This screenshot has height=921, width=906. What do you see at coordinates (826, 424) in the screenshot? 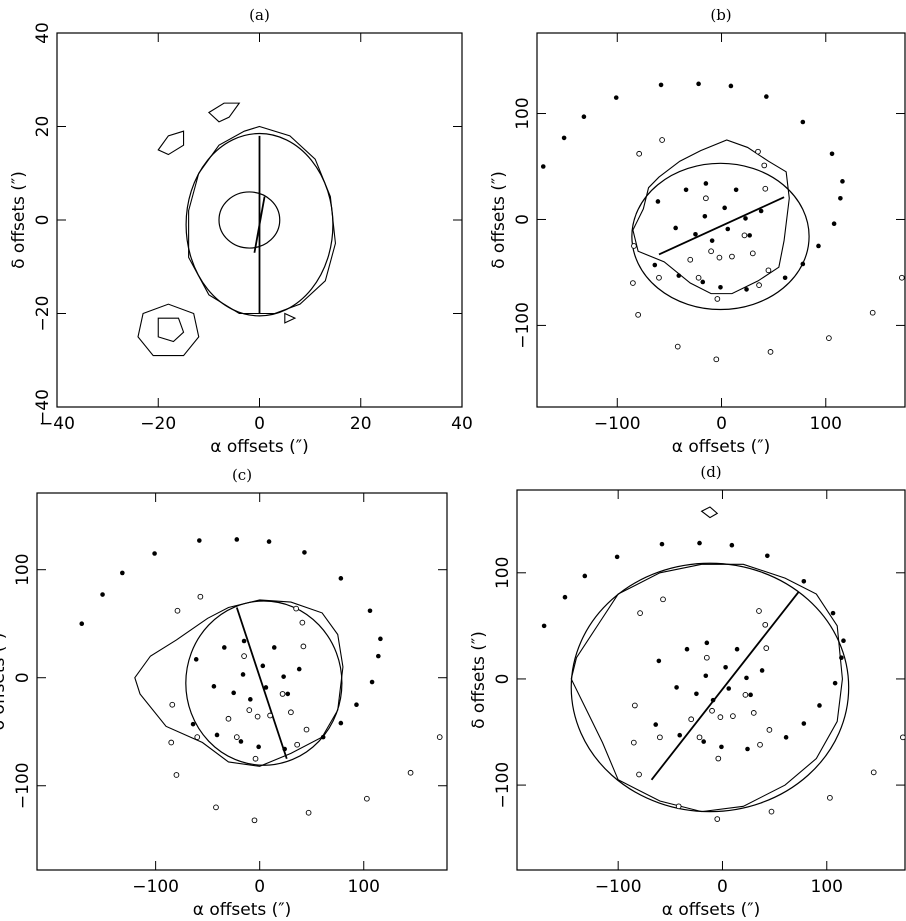
I see `x-tick-label: 100` at bounding box center [826, 424].